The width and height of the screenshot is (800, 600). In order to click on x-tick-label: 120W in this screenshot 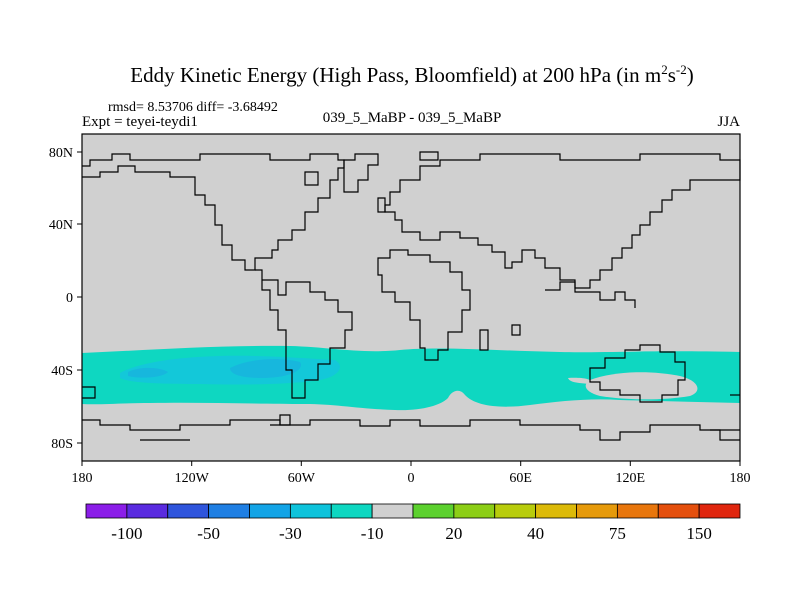, I will do `click(192, 478)`.